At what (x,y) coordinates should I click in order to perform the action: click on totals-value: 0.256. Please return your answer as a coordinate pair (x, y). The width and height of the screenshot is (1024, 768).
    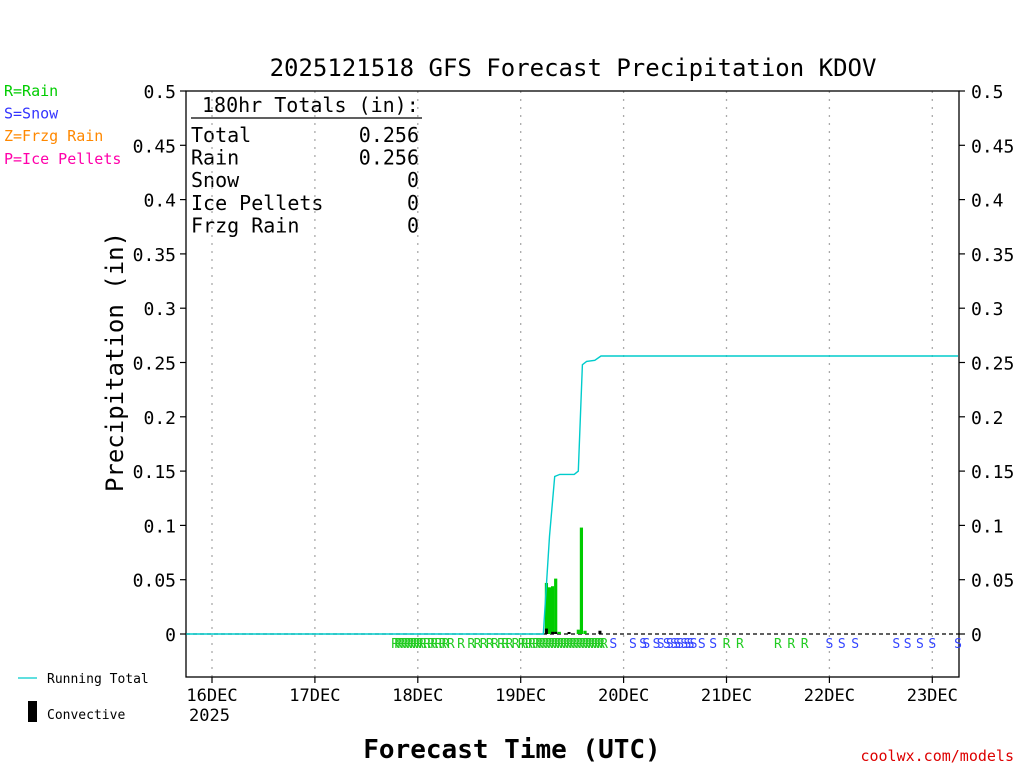
    Looking at the image, I should click on (389, 158).